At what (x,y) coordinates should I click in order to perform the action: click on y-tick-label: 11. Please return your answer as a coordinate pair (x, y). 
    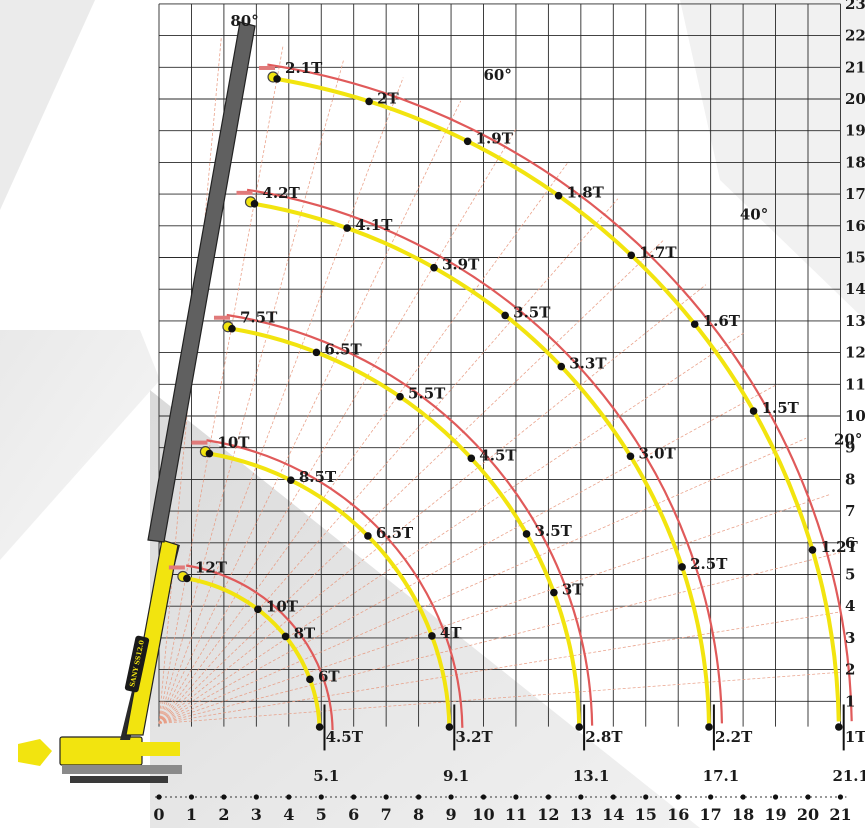
    Looking at the image, I should click on (855, 384).